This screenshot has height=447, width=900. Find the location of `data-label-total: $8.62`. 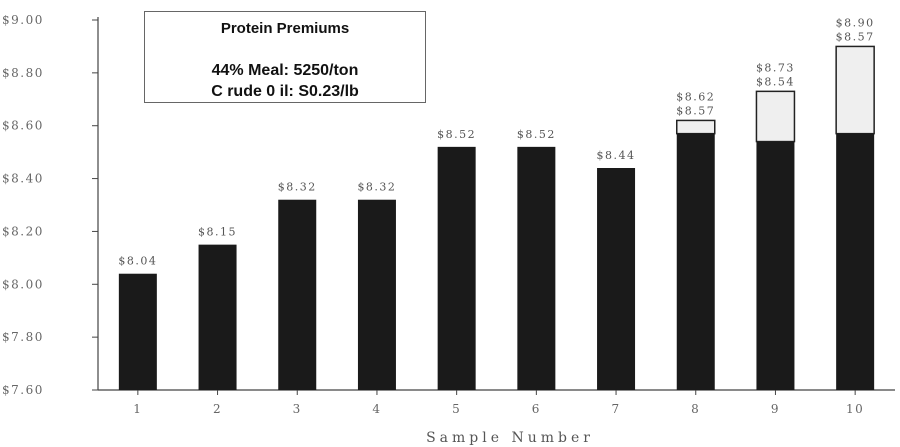

data-label-total: $8.62 is located at coordinates (695, 96).